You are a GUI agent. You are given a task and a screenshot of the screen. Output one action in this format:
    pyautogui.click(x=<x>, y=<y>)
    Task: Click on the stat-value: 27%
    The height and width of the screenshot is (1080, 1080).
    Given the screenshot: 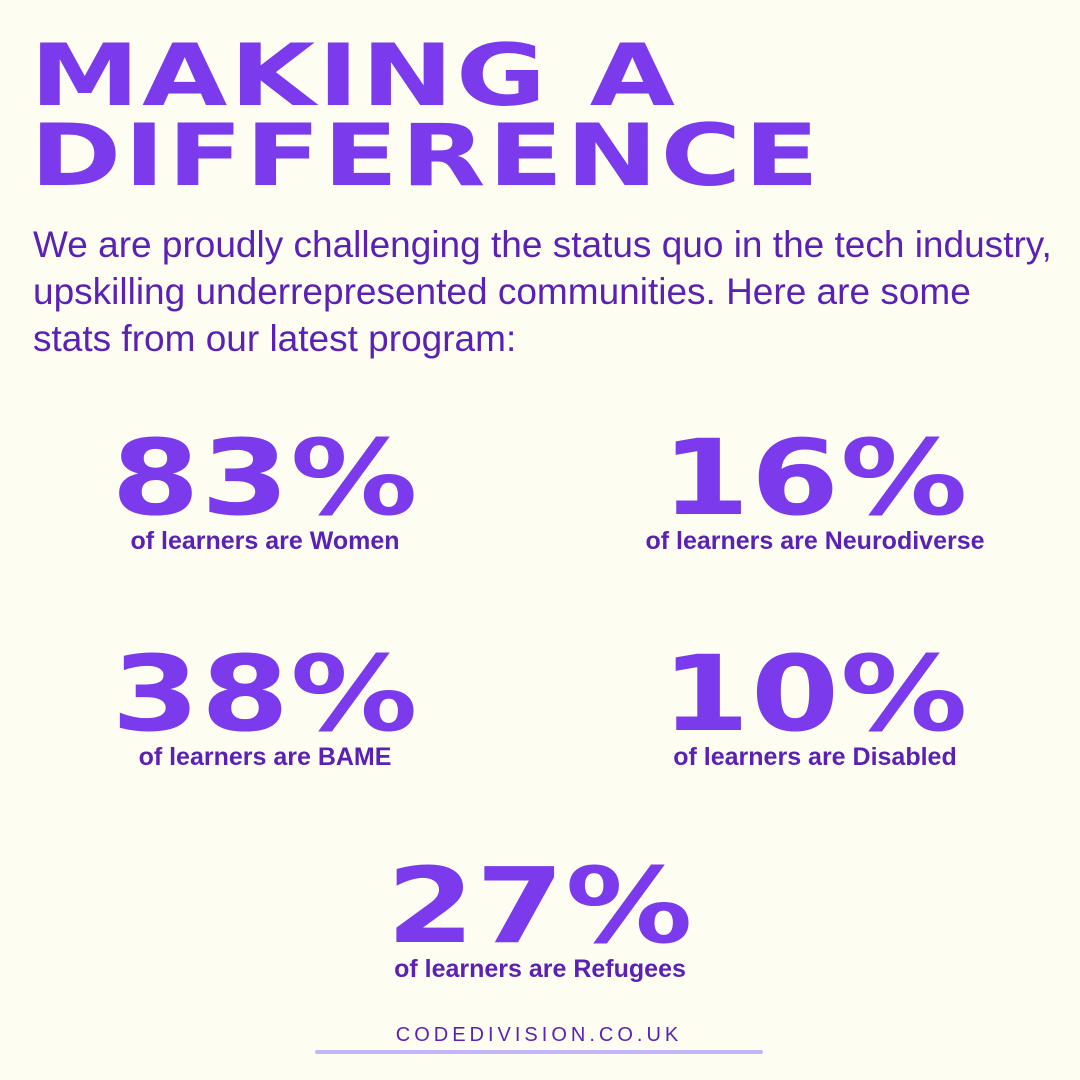 What is the action you would take?
    pyautogui.click(x=540, y=906)
    